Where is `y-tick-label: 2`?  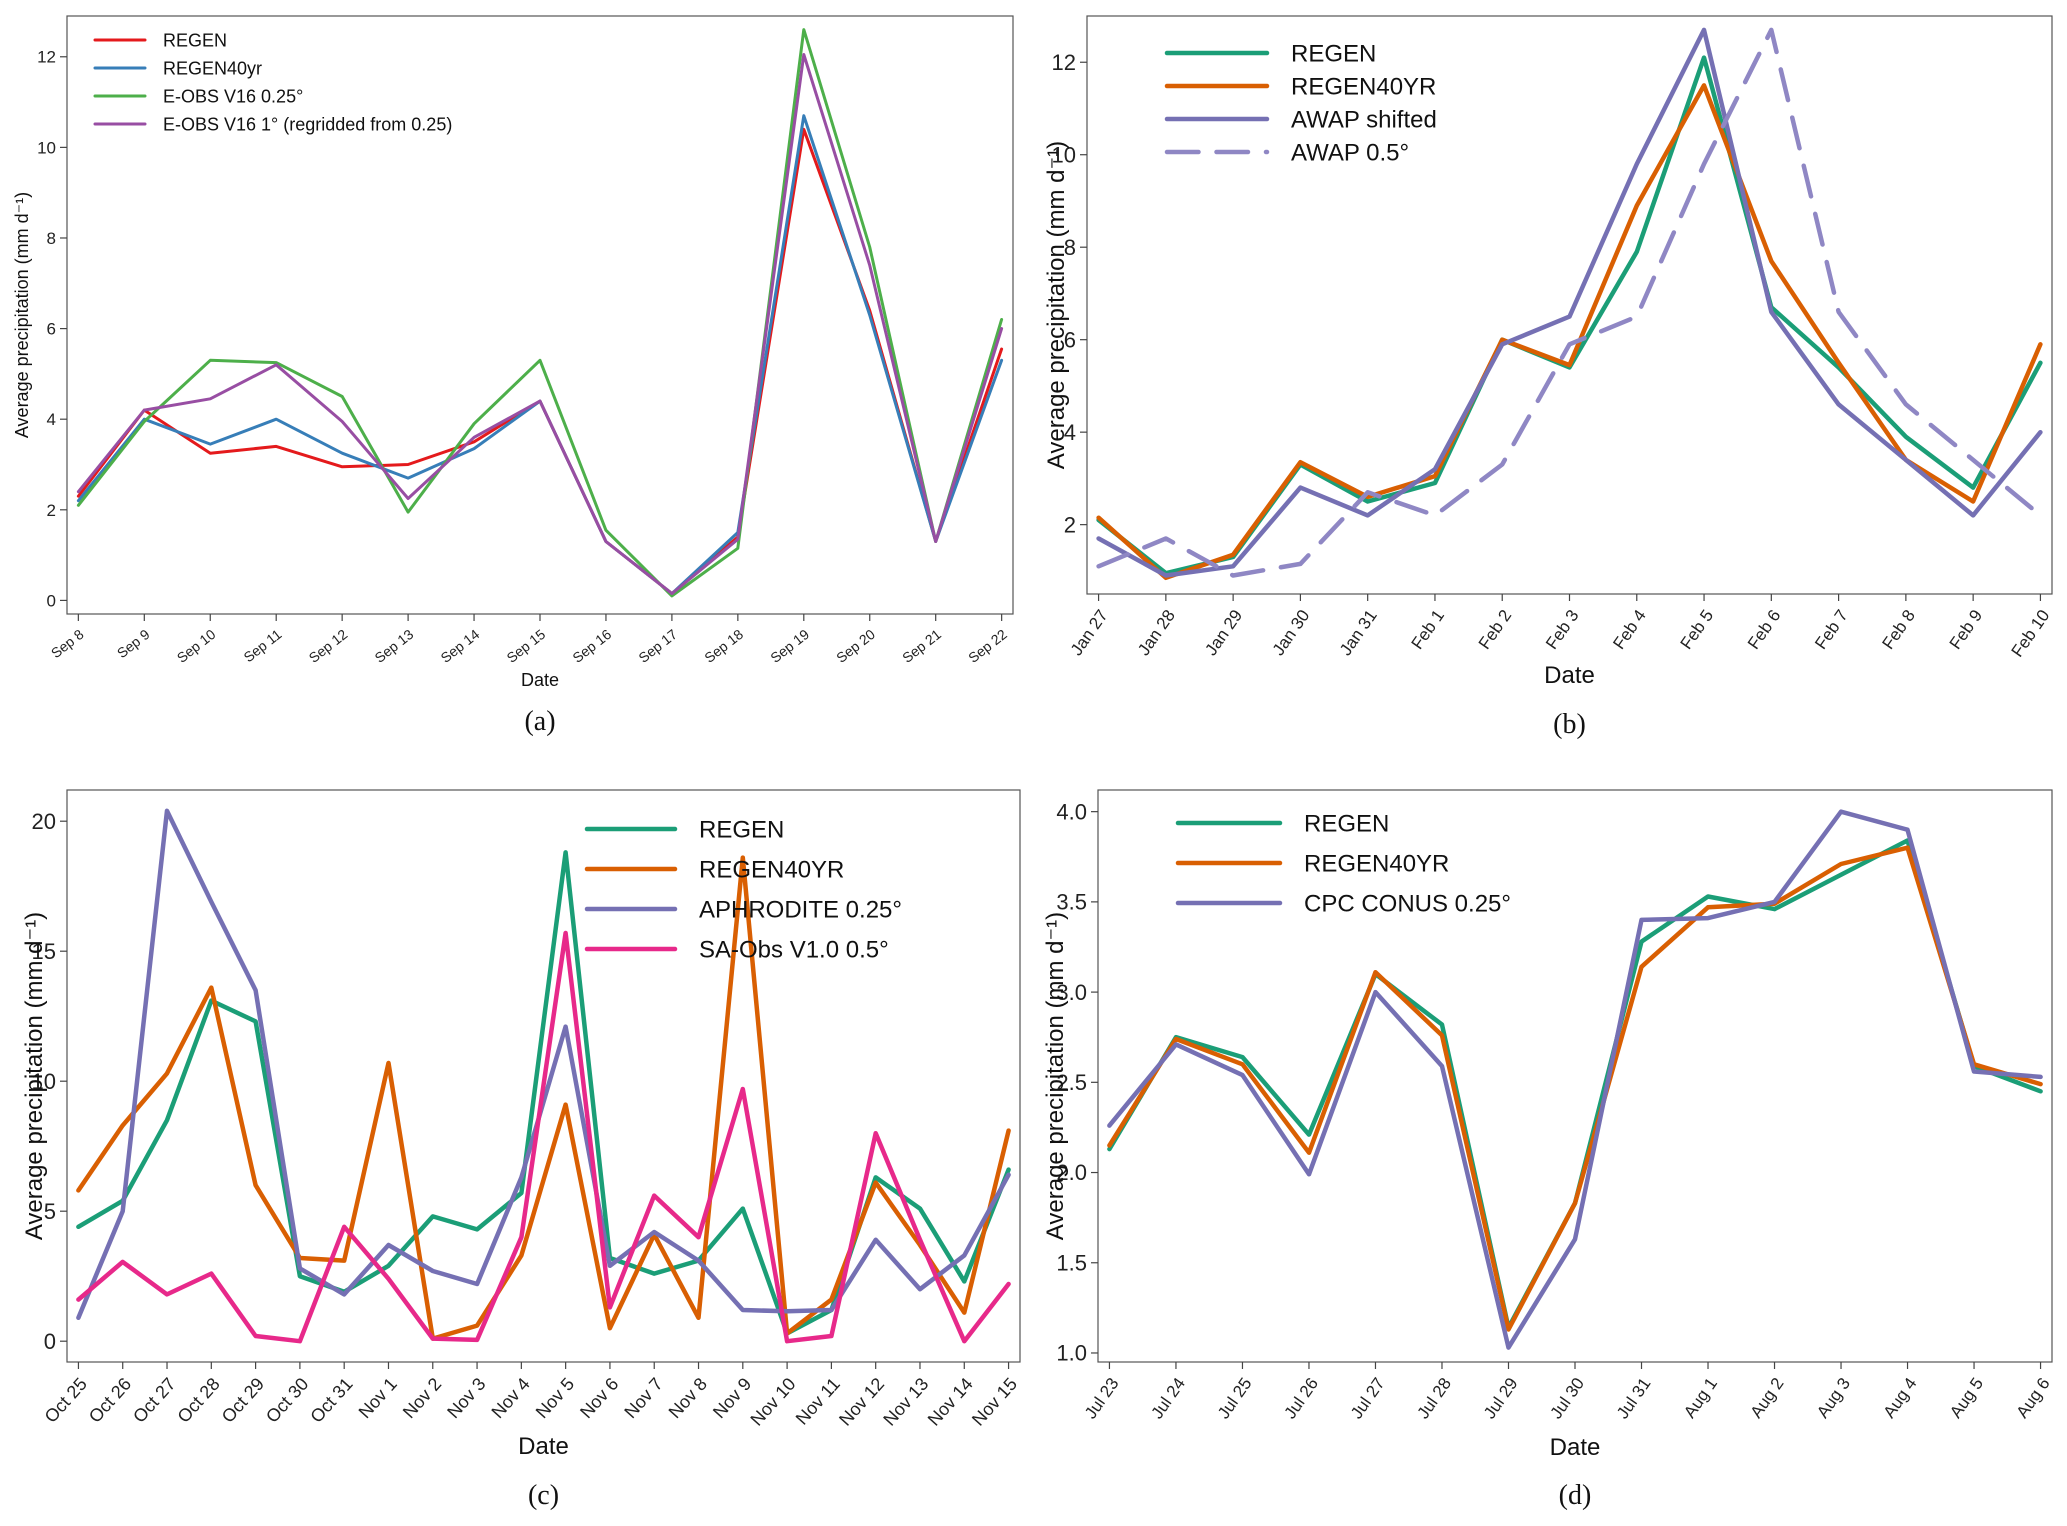 y-tick-label: 2 is located at coordinates (1070, 524).